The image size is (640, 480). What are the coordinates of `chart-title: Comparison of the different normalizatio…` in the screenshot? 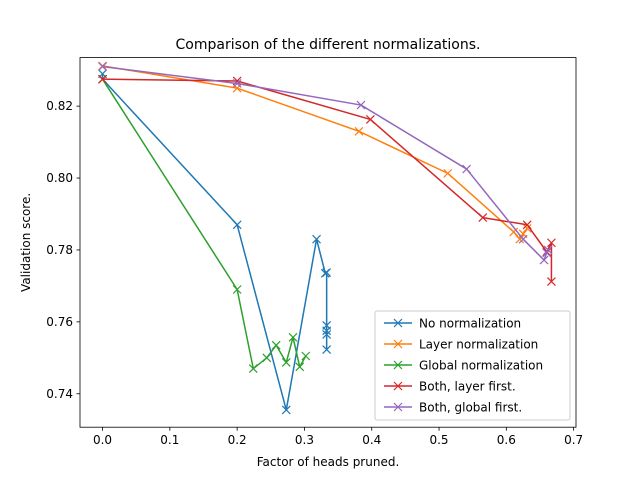 It's located at (328, 45).